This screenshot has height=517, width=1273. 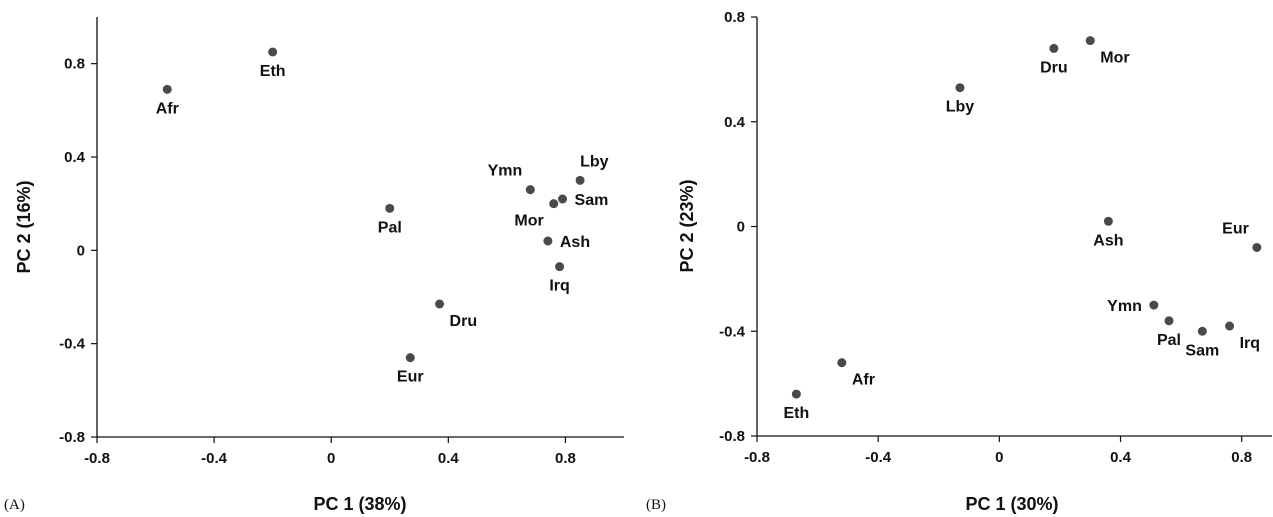 I want to click on panel-b-label: (B), so click(x=656, y=505).